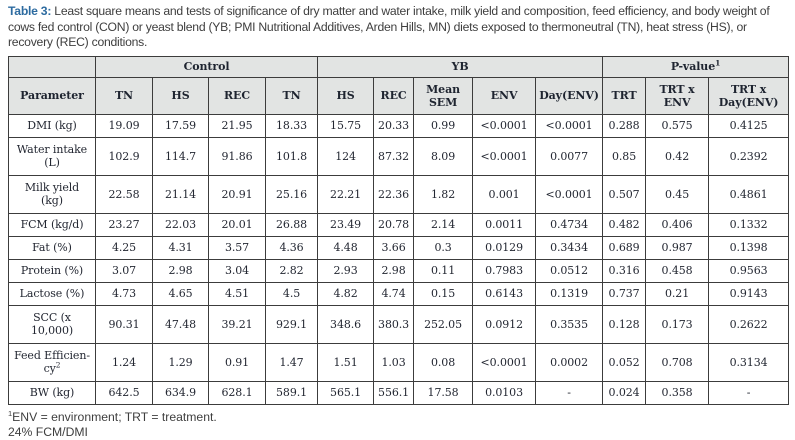  What do you see at coordinates (624, 270) in the screenshot?
I see `value-cell: 0.316` at bounding box center [624, 270].